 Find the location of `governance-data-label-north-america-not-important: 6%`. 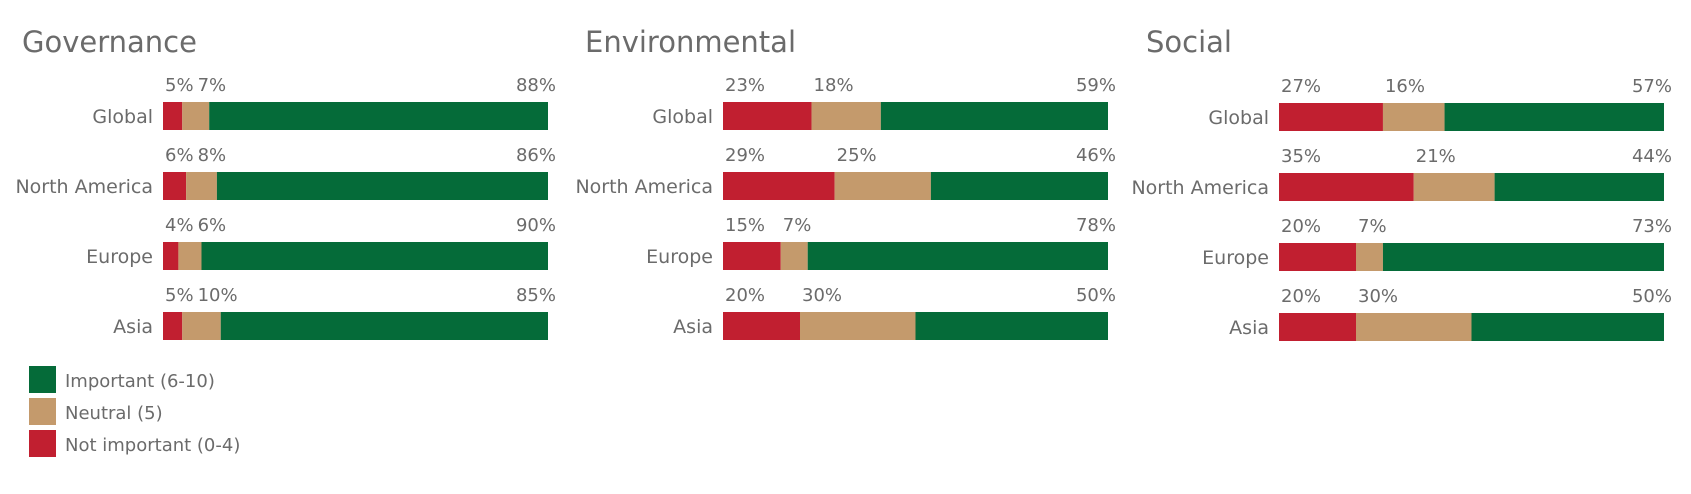

governance-data-label-north-america-not-important: 6% is located at coordinates (179, 155).